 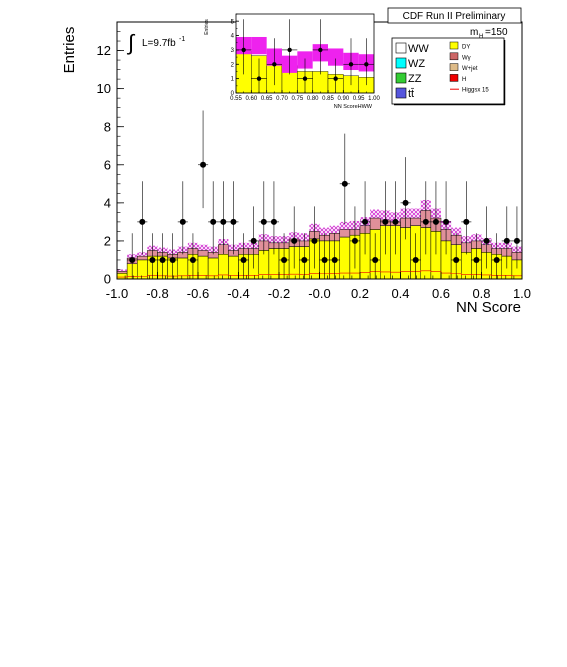 What do you see at coordinates (488, 307) in the screenshot?
I see `x-axis-label: NN Score` at bounding box center [488, 307].